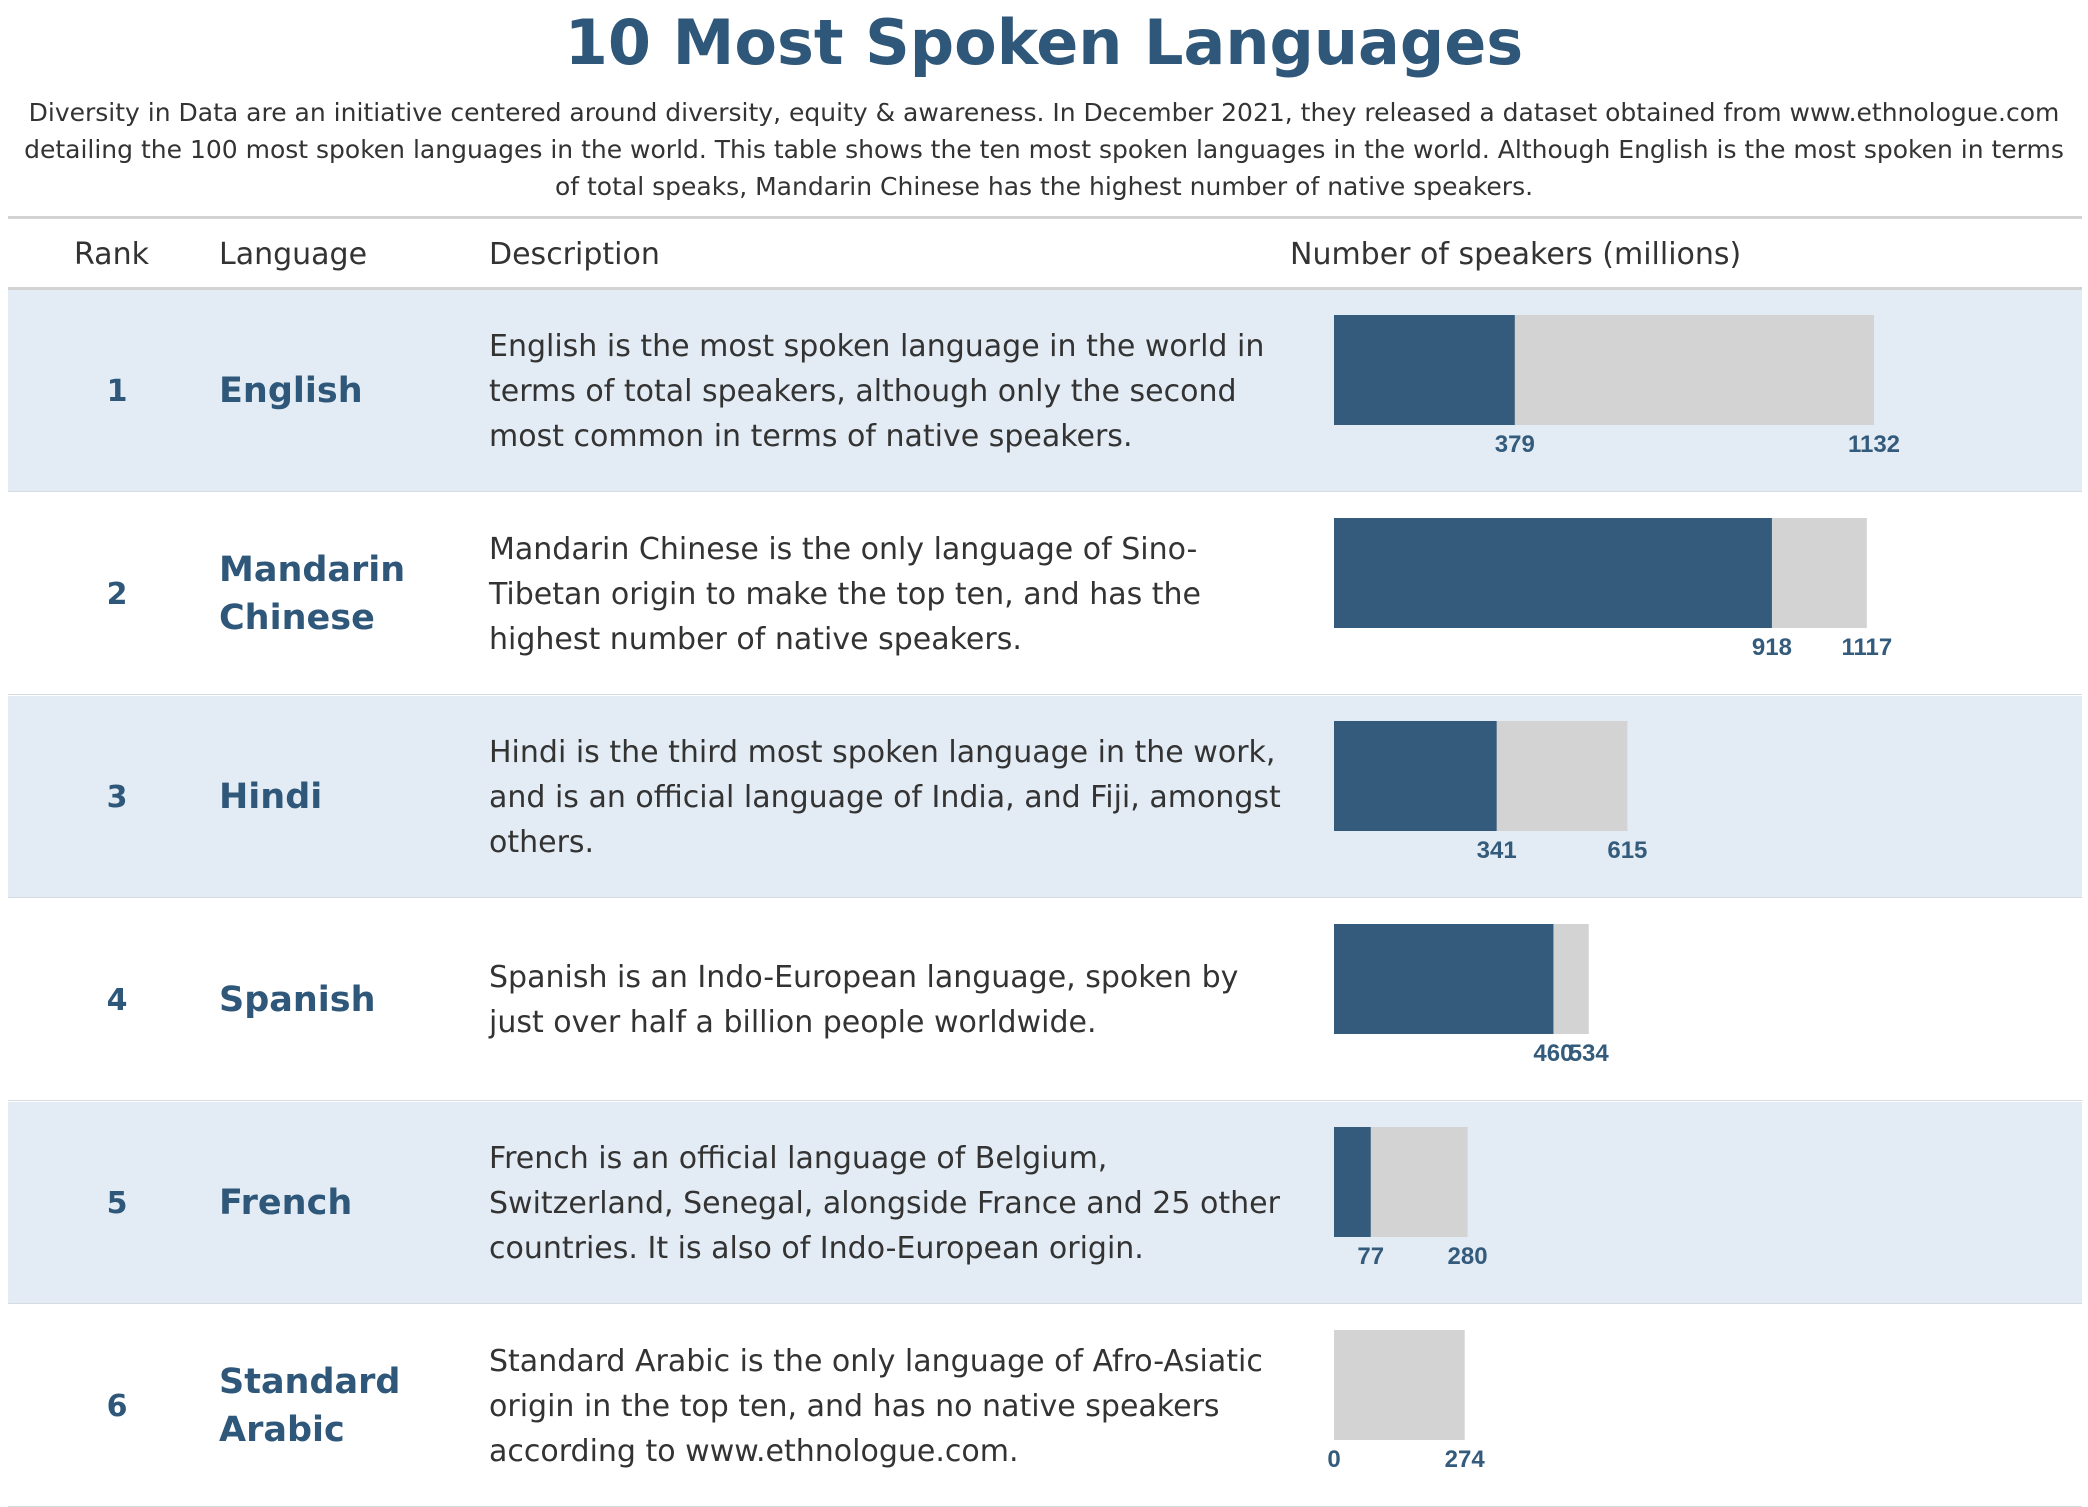 The height and width of the screenshot is (1507, 2088). I want to click on rank-cell: 5, so click(117, 1203).